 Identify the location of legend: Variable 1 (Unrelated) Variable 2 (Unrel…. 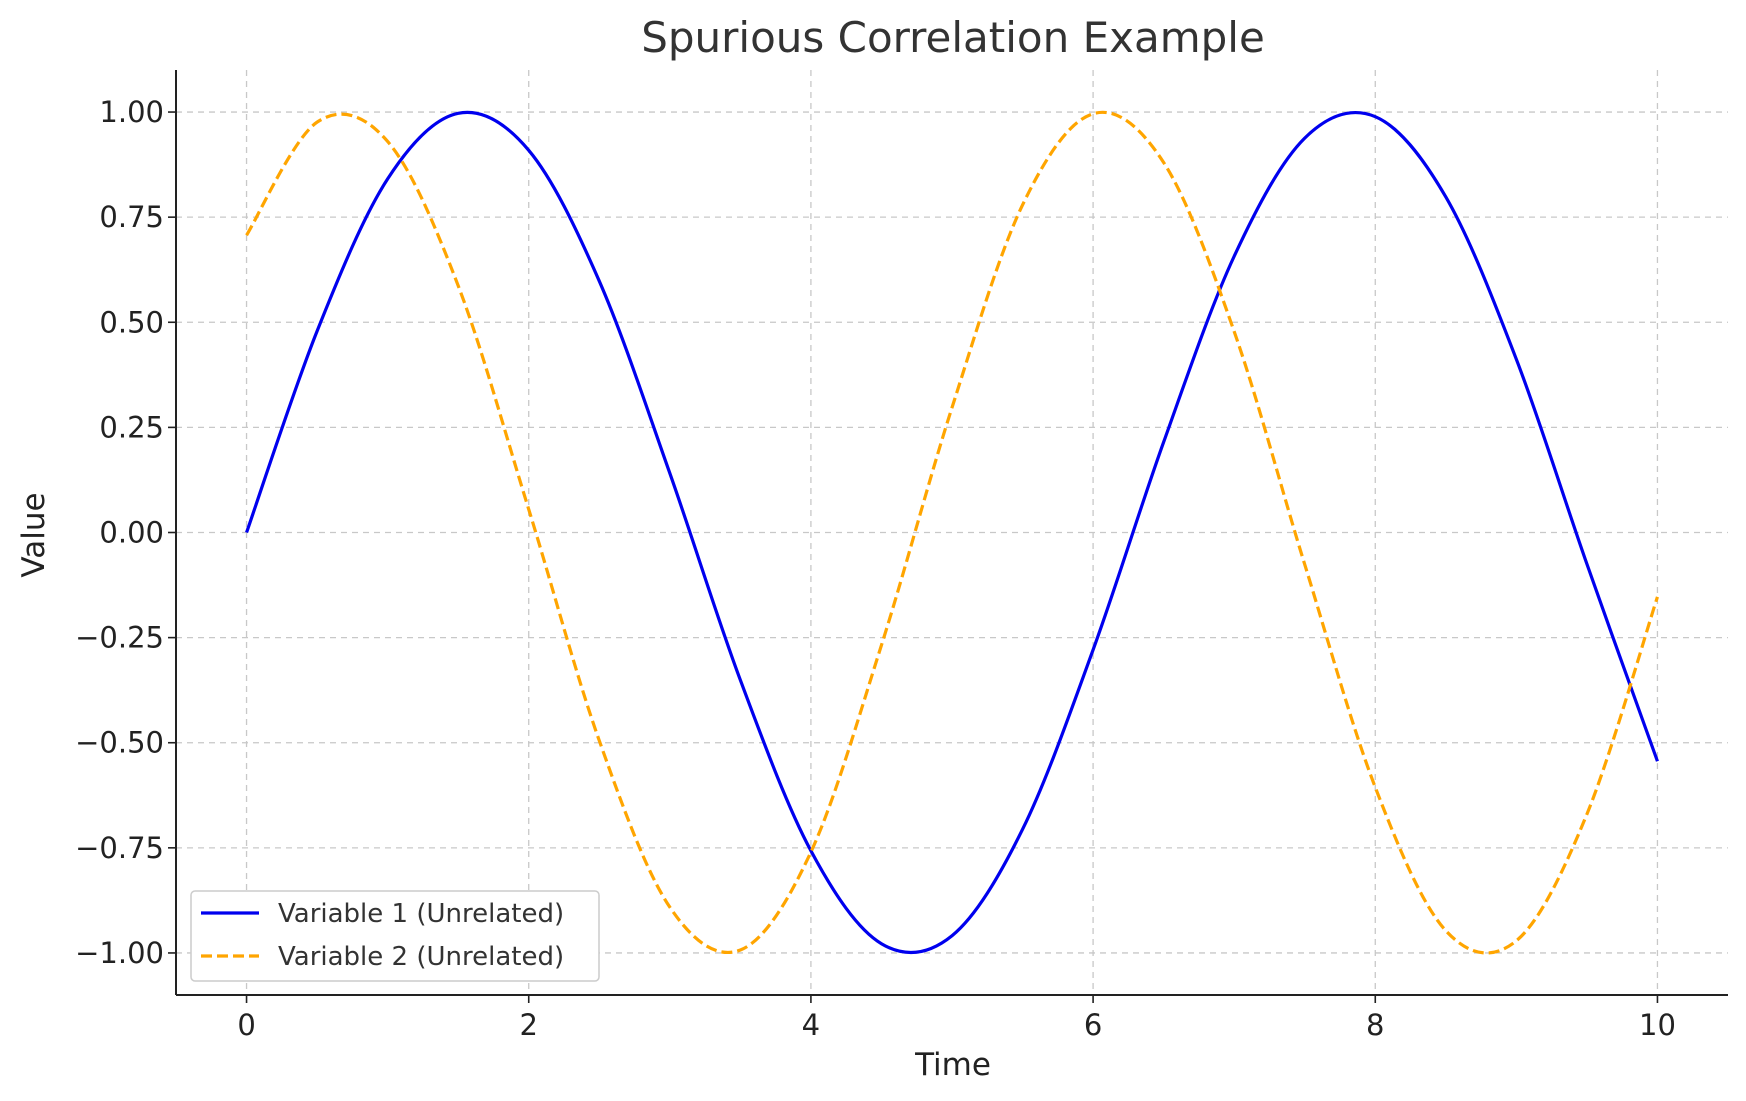
(395, 936).